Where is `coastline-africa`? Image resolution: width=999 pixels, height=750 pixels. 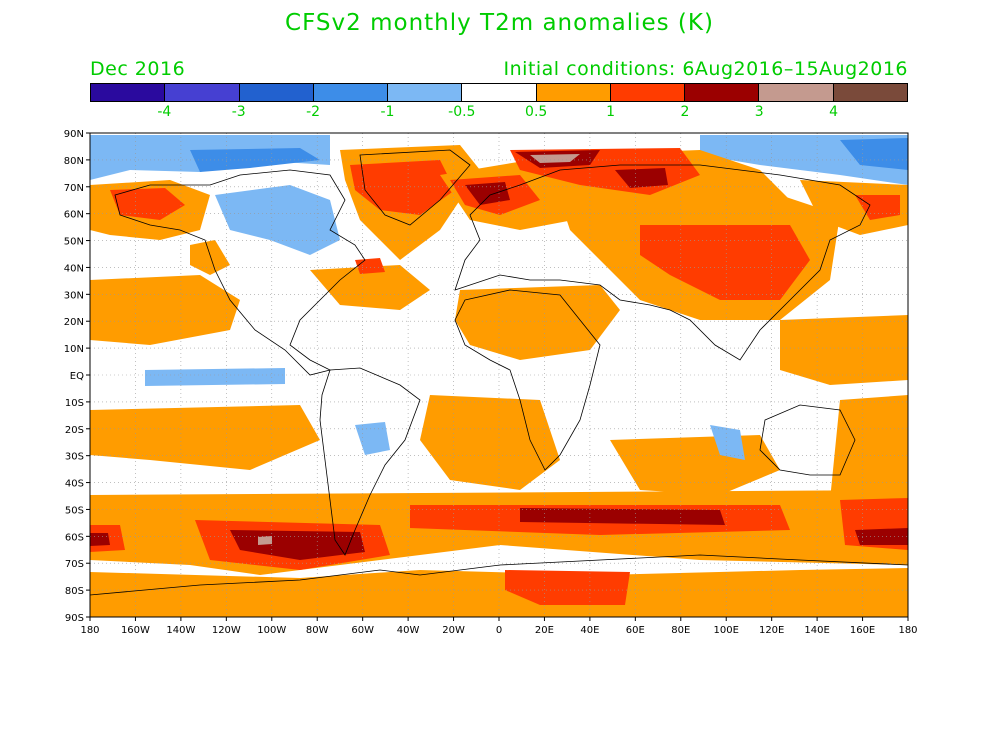 coastline-africa is located at coordinates (527, 380).